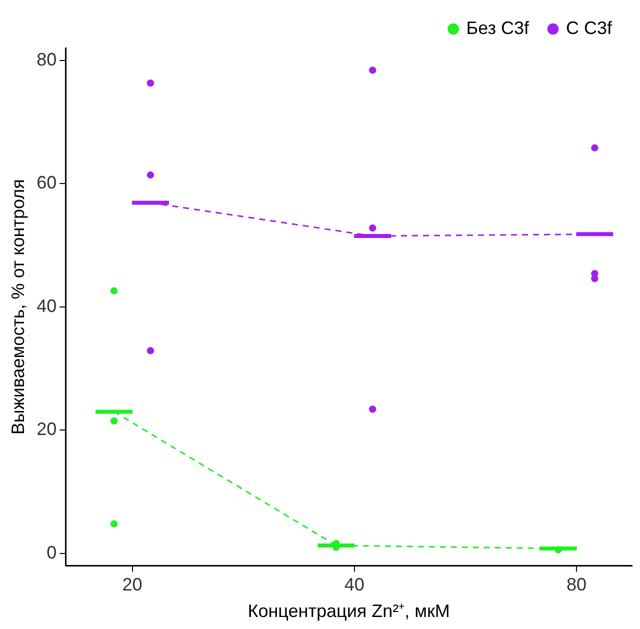 The image size is (640, 629). I want to click on y-axis-title: Выживаемость, % от контроля, so click(18, 307).